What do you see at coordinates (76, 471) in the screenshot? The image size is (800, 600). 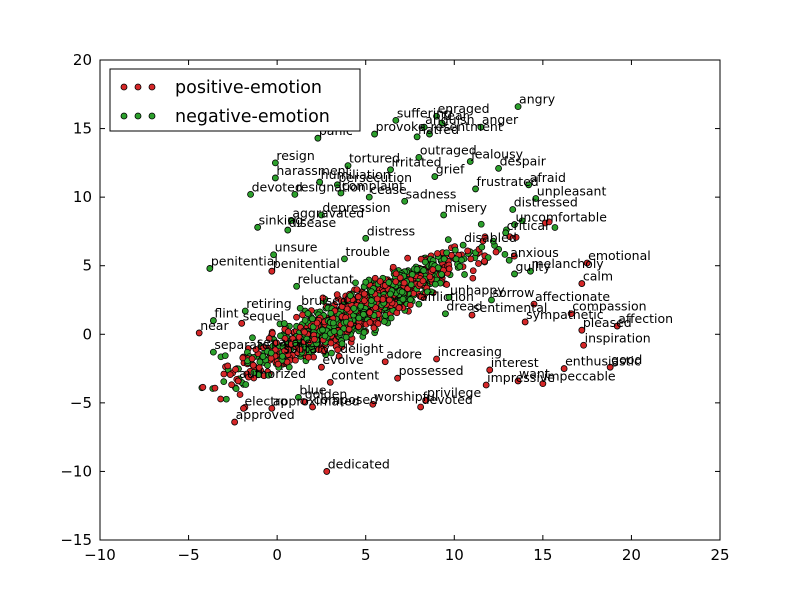 I see `y-tick-label: −10` at bounding box center [76, 471].